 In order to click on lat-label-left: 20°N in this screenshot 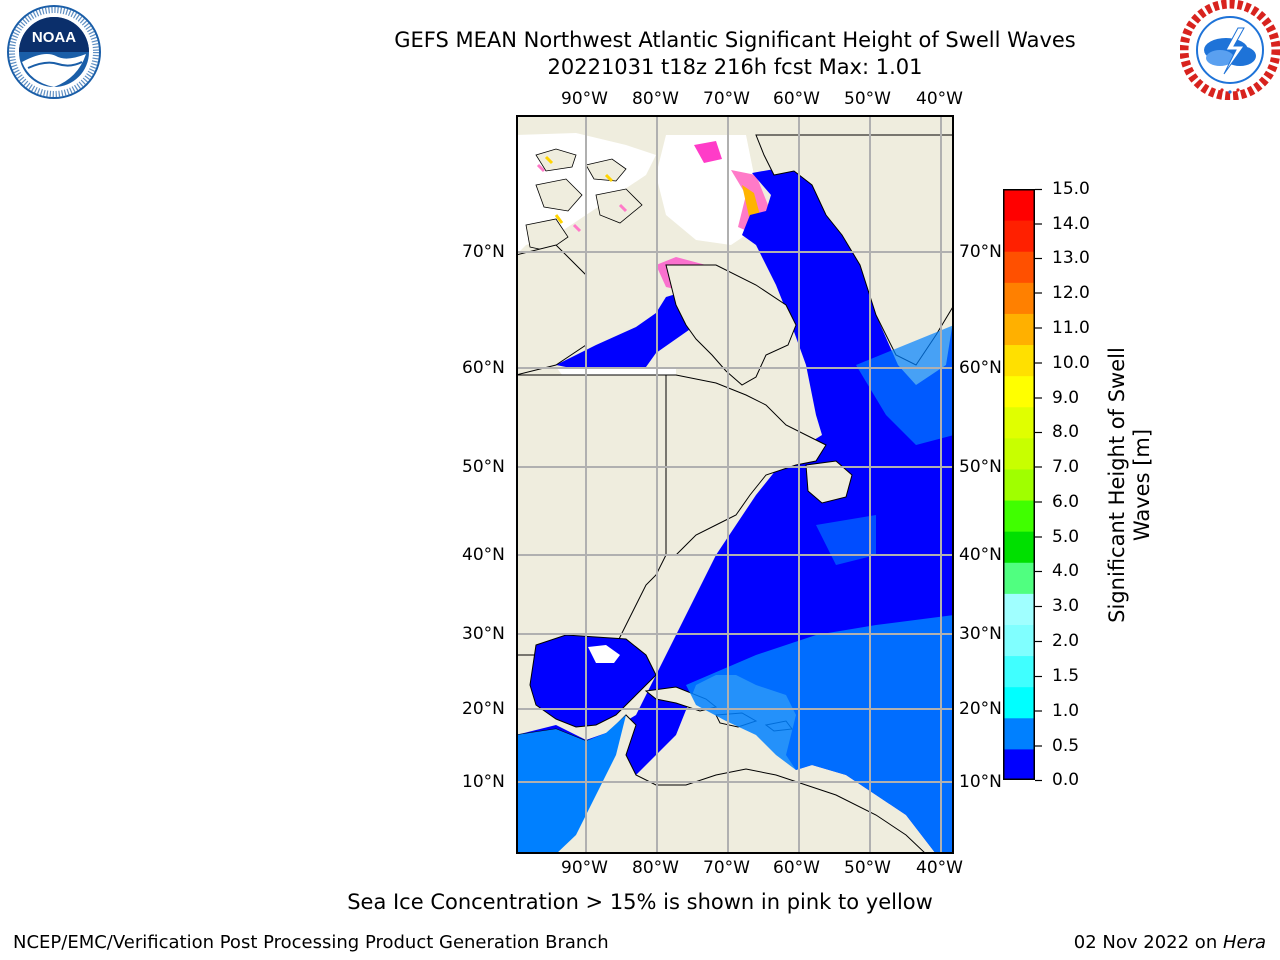, I will do `click(483, 709)`.